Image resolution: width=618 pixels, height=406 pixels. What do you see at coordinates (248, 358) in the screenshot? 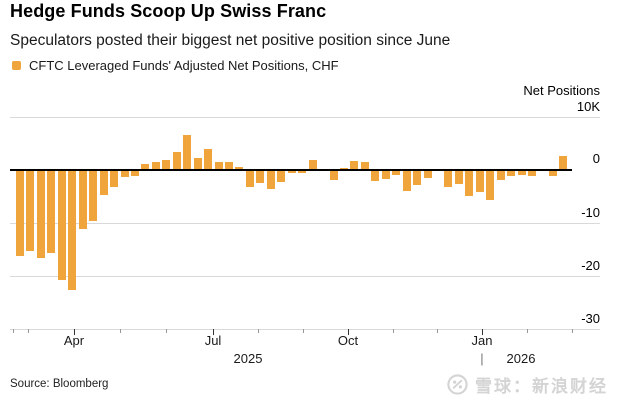
I see `year-label-2025: 2025` at bounding box center [248, 358].